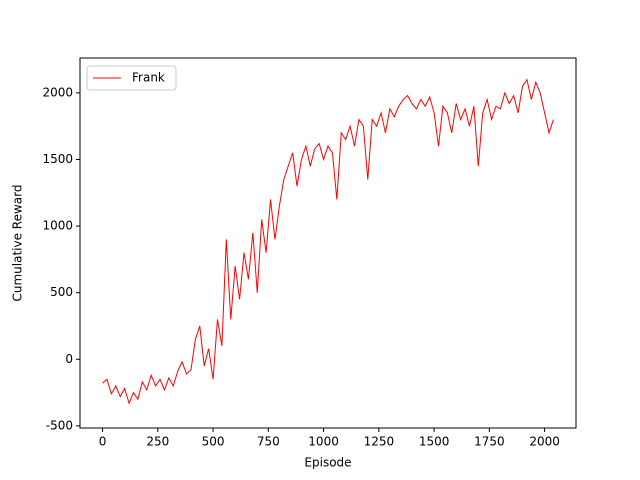 This screenshot has width=640, height=480. What do you see at coordinates (268, 442) in the screenshot?
I see `x-tick-label: 750` at bounding box center [268, 442].